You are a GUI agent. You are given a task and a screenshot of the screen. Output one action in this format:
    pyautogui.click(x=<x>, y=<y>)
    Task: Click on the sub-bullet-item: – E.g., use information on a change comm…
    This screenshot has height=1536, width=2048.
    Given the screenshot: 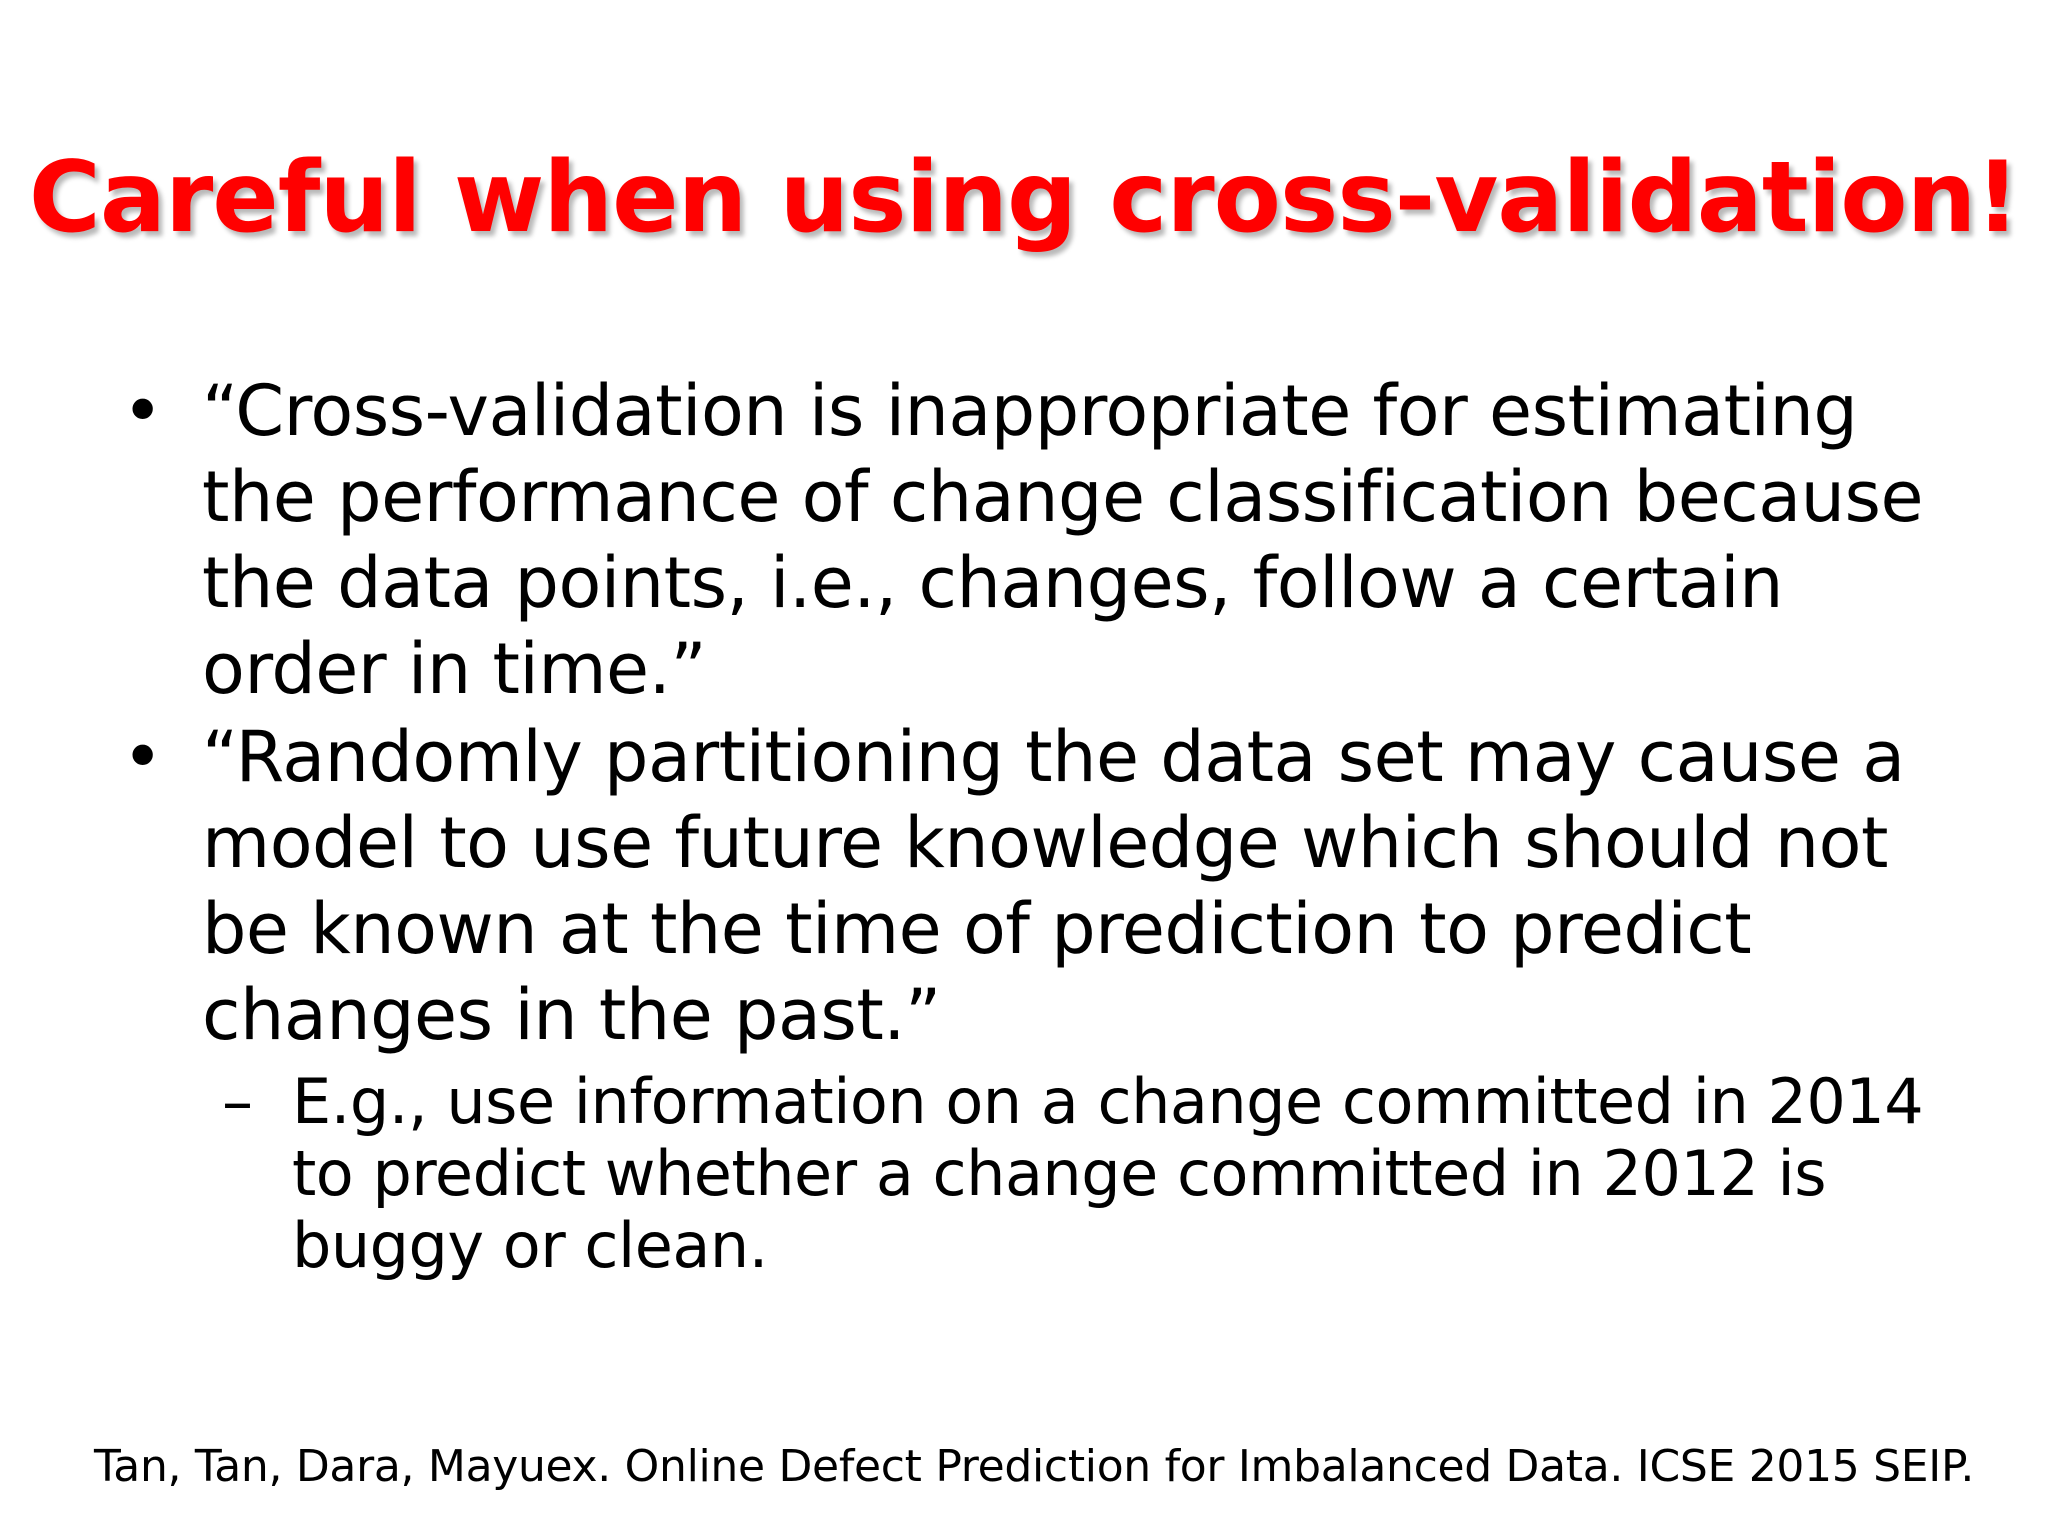 What is the action you would take?
    pyautogui.click(x=976, y=1174)
    